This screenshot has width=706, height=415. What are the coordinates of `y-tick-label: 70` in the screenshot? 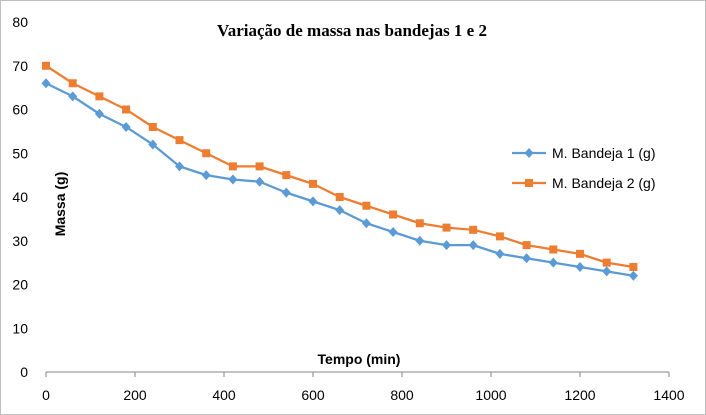 It's located at (20, 66).